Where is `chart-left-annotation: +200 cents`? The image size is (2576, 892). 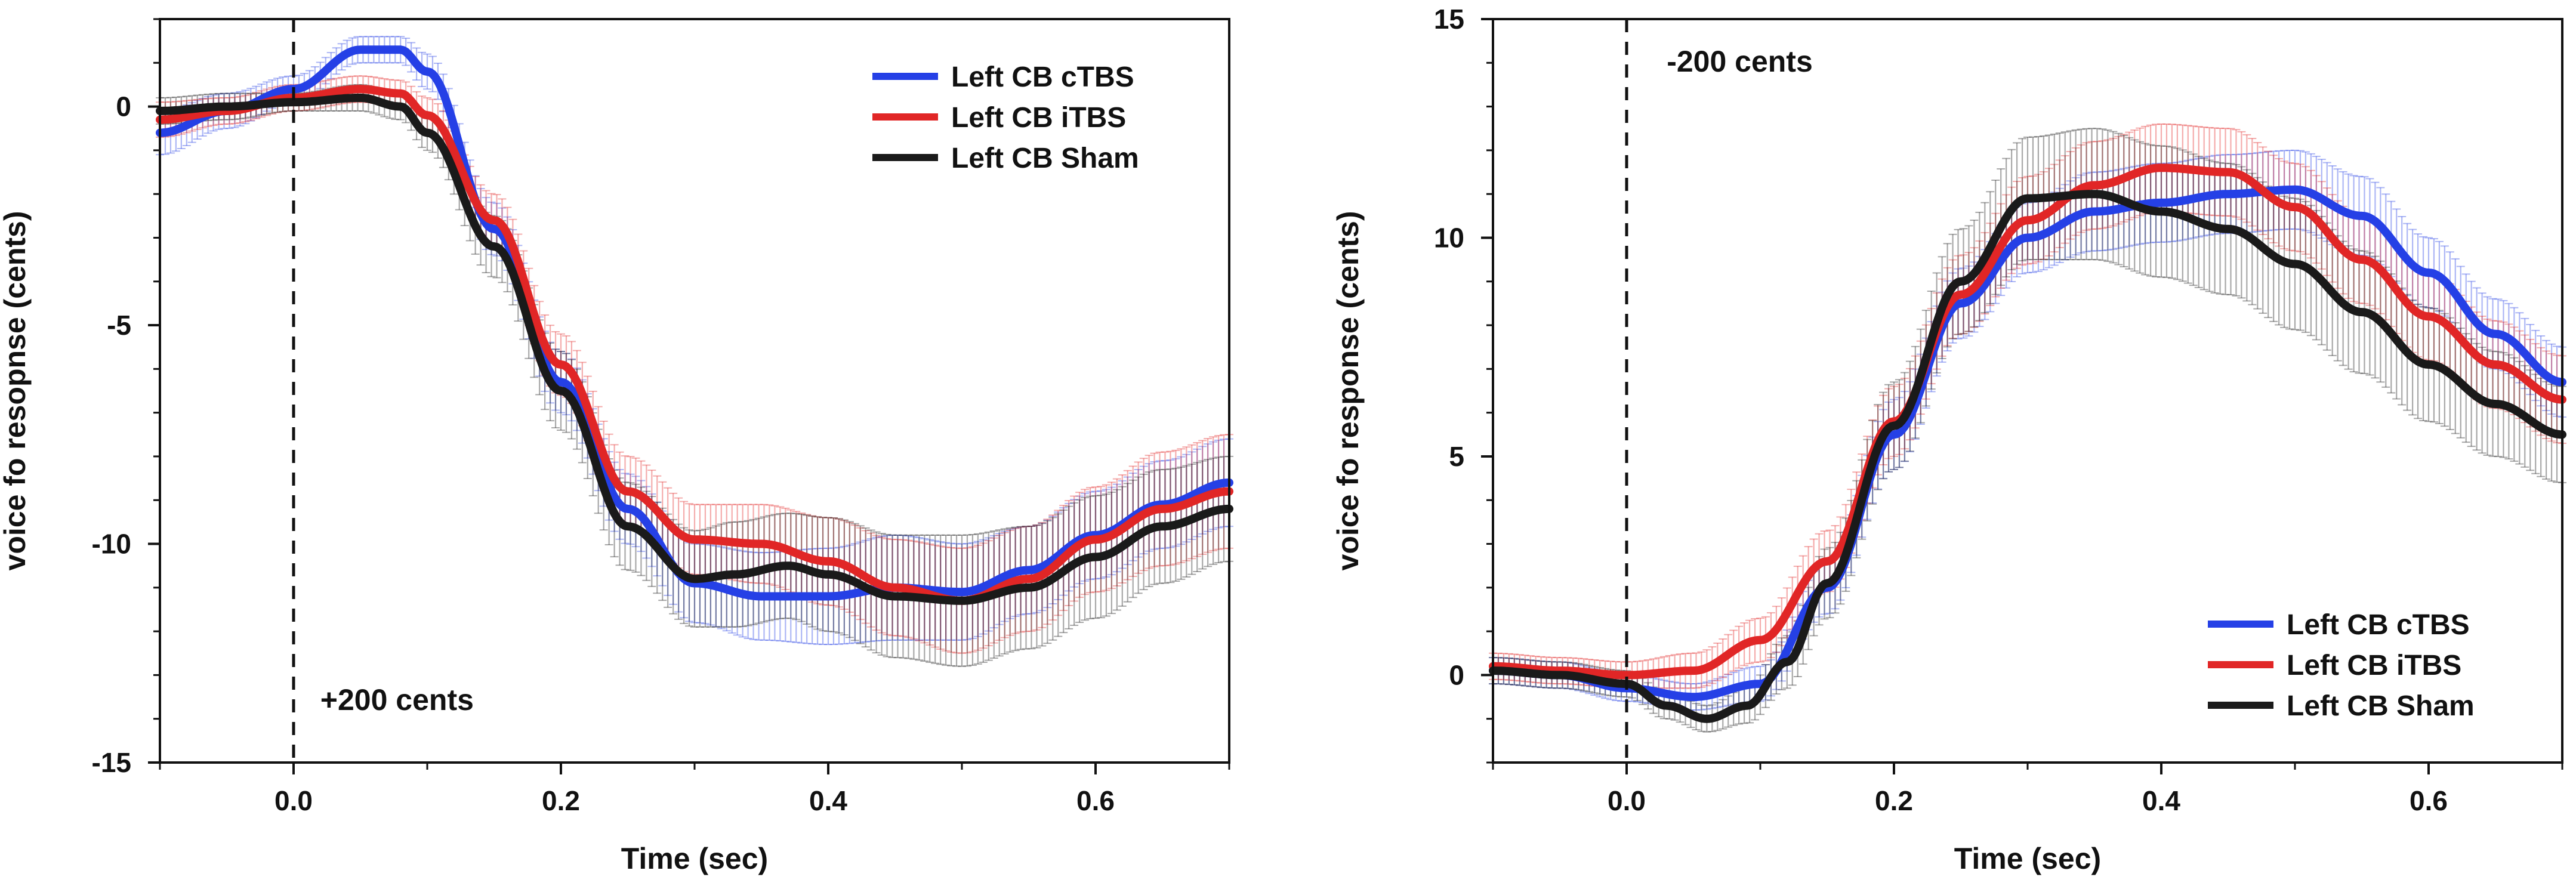
chart-left-annotation: +200 cents is located at coordinates (397, 700).